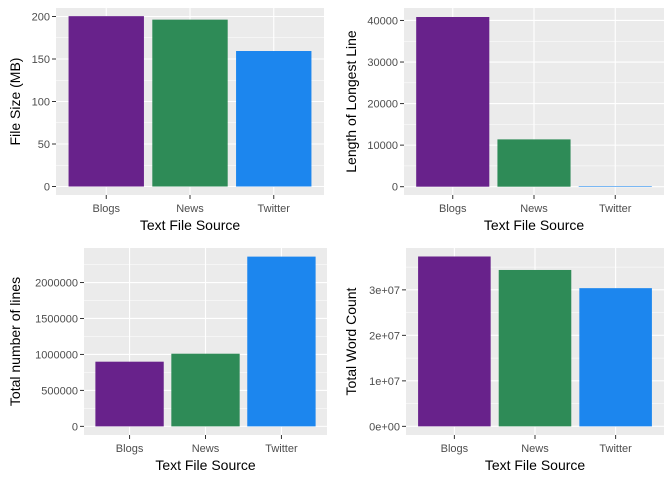  Describe the element at coordinates (56, 355) in the screenshot. I see `y-tick-label: 1000000` at that location.